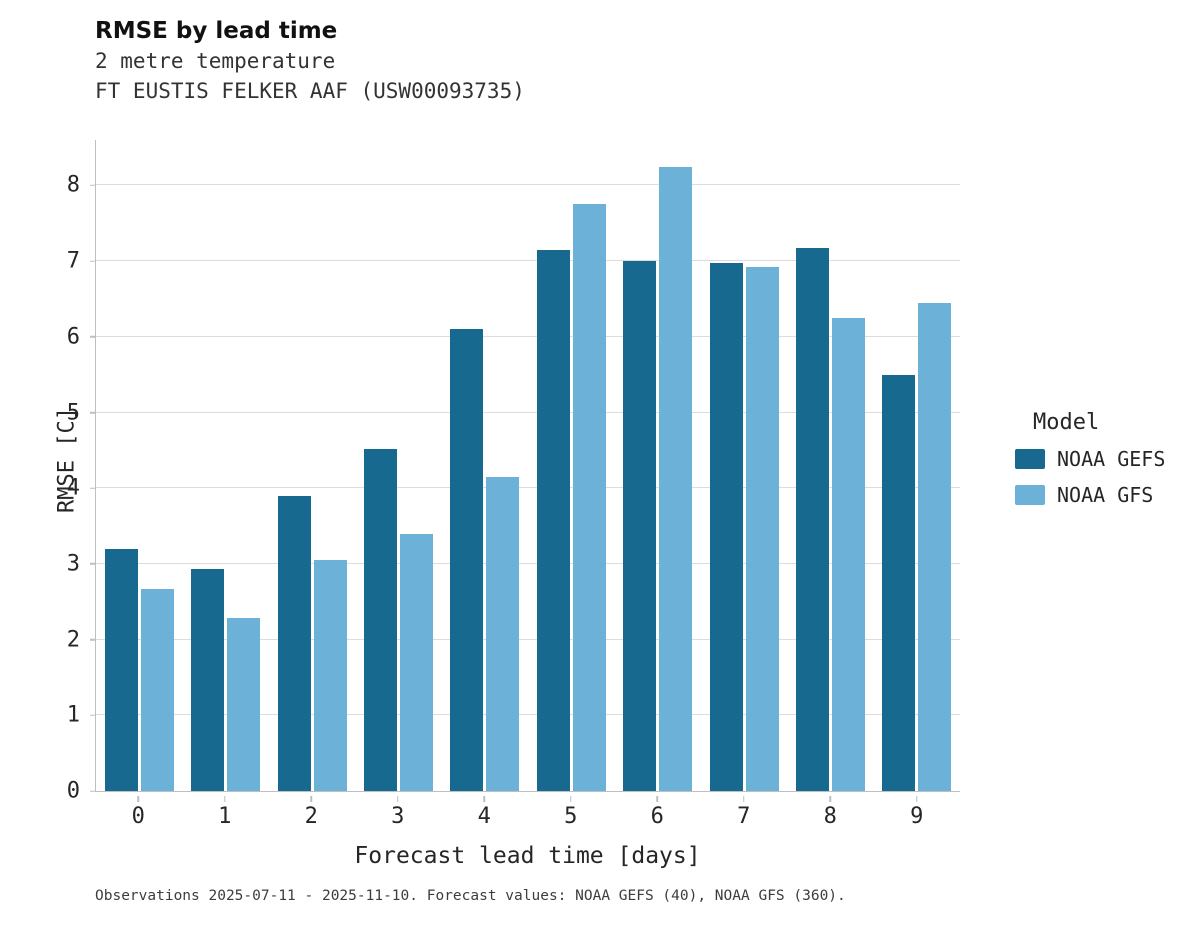 The height and width of the screenshot is (928, 1195). I want to click on x-tick-label-4: 4, so click(484, 812).